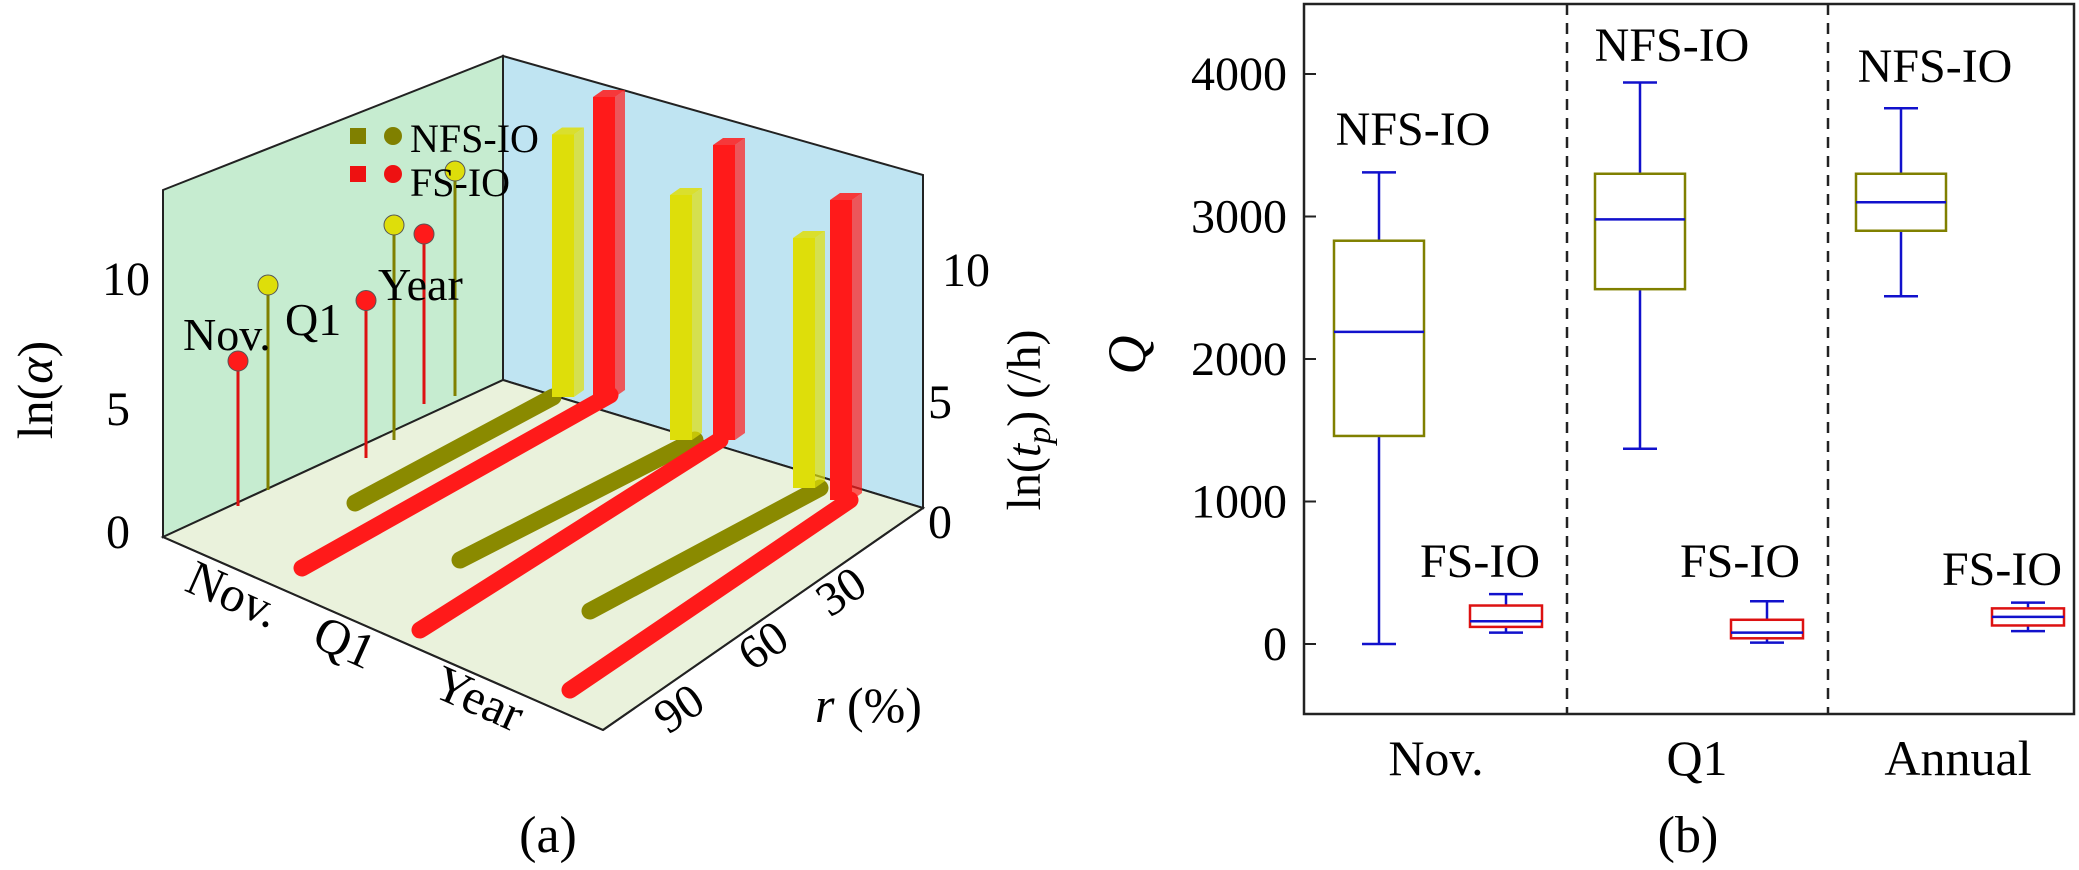 The height and width of the screenshot is (870, 2079). What do you see at coordinates (424, 234) in the screenshot?
I see `stem-fs-year-head` at bounding box center [424, 234].